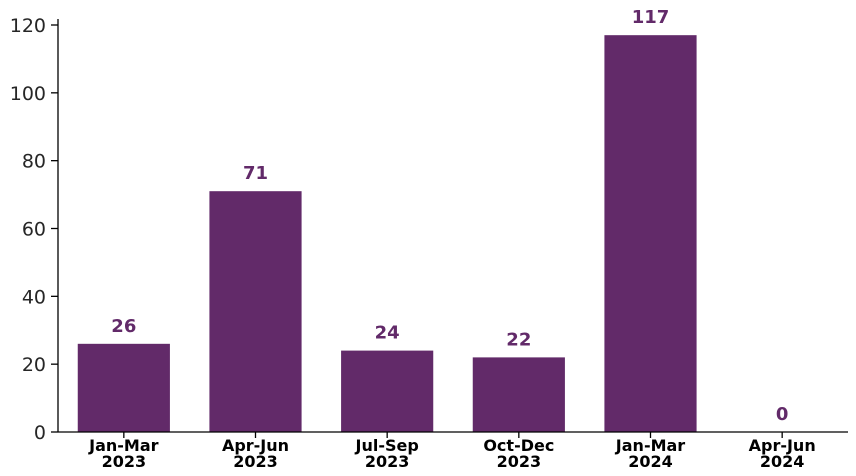 This screenshot has height=476, width=856. What do you see at coordinates (255, 453) in the screenshot?
I see `x-tick-label: Apr-Jun 2023` at bounding box center [255, 453].